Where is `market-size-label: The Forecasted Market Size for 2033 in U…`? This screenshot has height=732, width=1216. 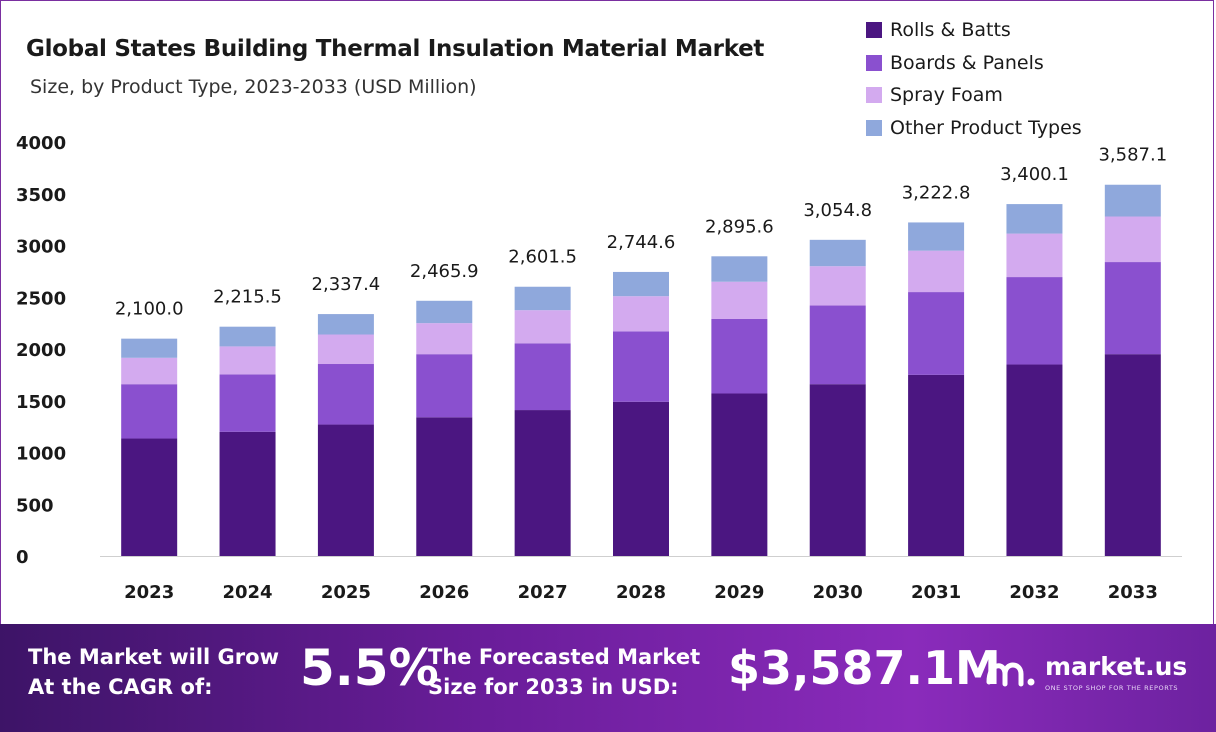
market-size-label: The Forecasted Market Size for 2033 in U… is located at coordinates (564, 672).